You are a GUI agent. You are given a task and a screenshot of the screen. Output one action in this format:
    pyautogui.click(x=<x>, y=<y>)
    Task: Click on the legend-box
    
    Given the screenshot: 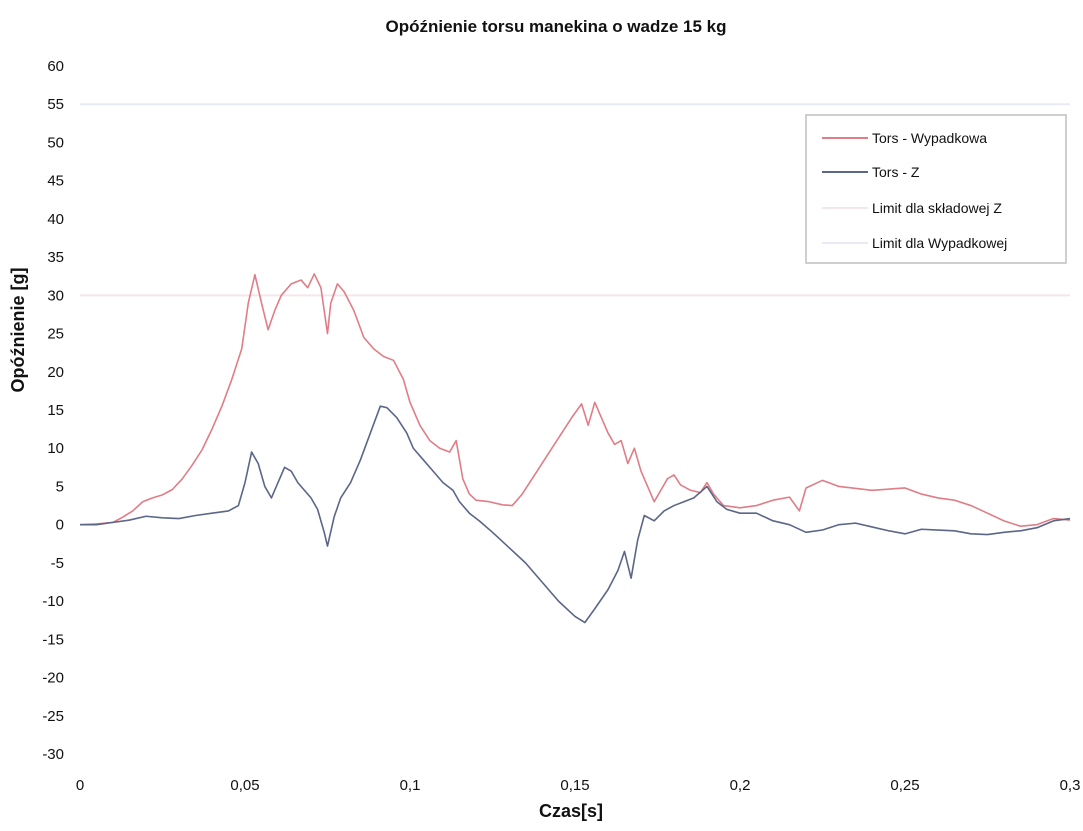 What is the action you would take?
    pyautogui.click(x=936, y=189)
    